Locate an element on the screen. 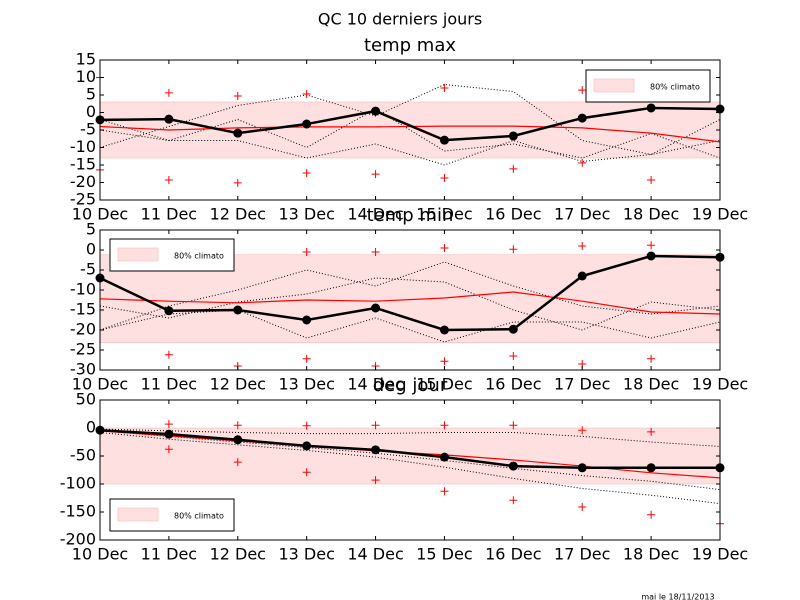  y-tick-label: -100 is located at coordinates (78, 483).